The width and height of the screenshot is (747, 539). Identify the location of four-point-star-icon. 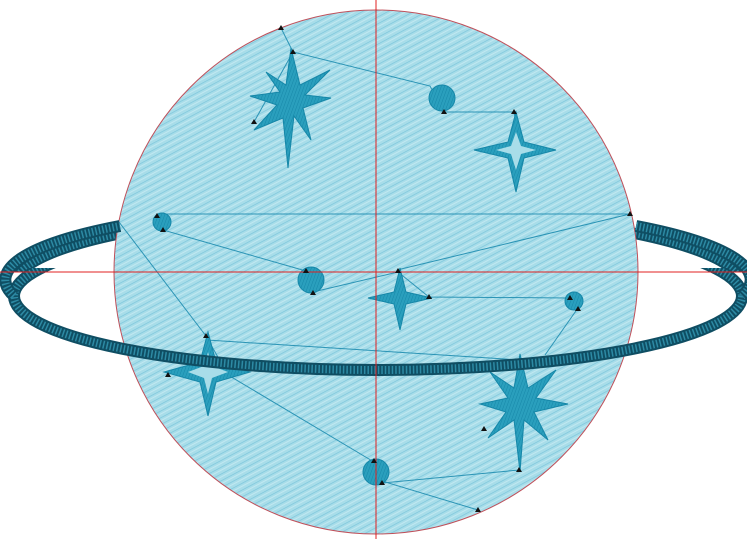
(400, 299).